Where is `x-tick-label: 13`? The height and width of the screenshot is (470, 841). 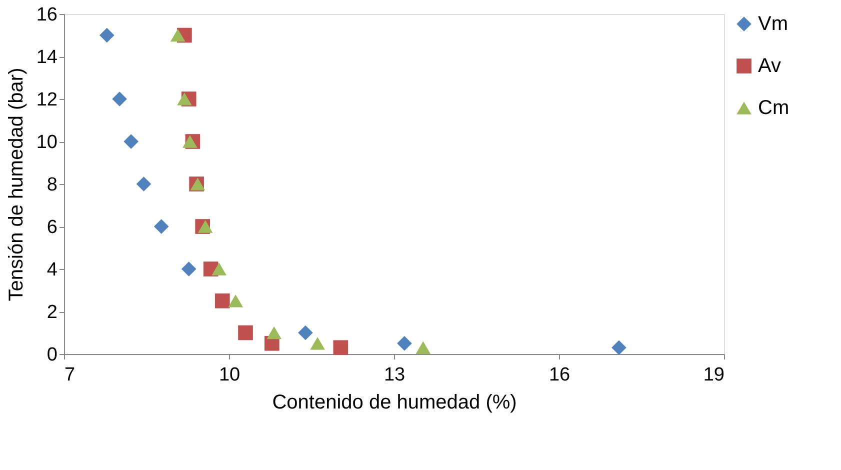
x-tick-label: 13 is located at coordinates (395, 375).